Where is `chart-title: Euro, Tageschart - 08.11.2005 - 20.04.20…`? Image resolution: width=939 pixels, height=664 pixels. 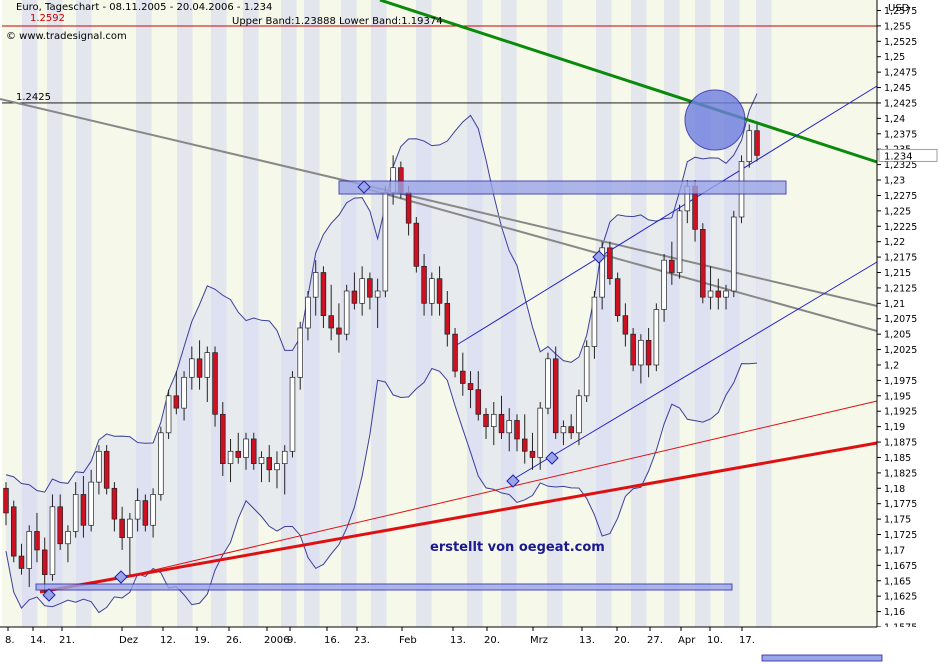
chart-title: Euro, Tageschart - 08.11.2005 - 20.04.20… is located at coordinates (144, 7).